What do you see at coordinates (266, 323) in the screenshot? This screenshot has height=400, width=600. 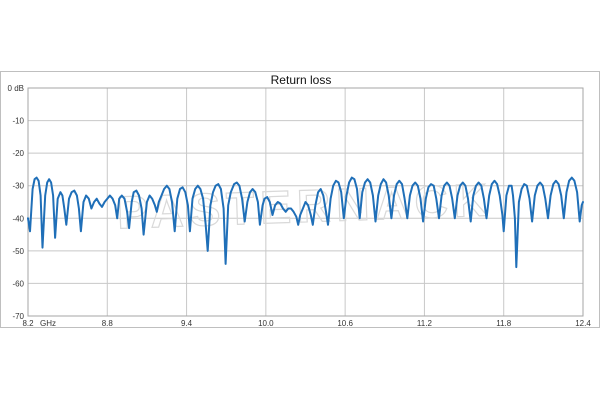 I see `x-tick-label: 10.0` at bounding box center [266, 323].